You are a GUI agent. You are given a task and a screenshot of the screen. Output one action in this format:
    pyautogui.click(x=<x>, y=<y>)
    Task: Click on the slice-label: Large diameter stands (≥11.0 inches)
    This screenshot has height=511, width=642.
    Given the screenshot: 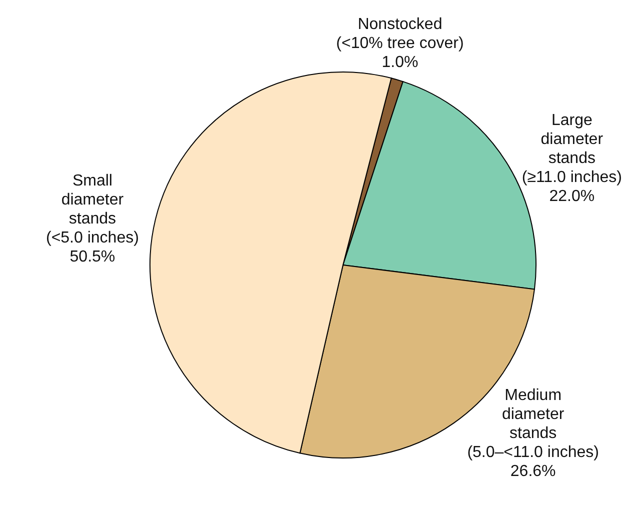 What is the action you would take?
    pyautogui.click(x=572, y=149)
    